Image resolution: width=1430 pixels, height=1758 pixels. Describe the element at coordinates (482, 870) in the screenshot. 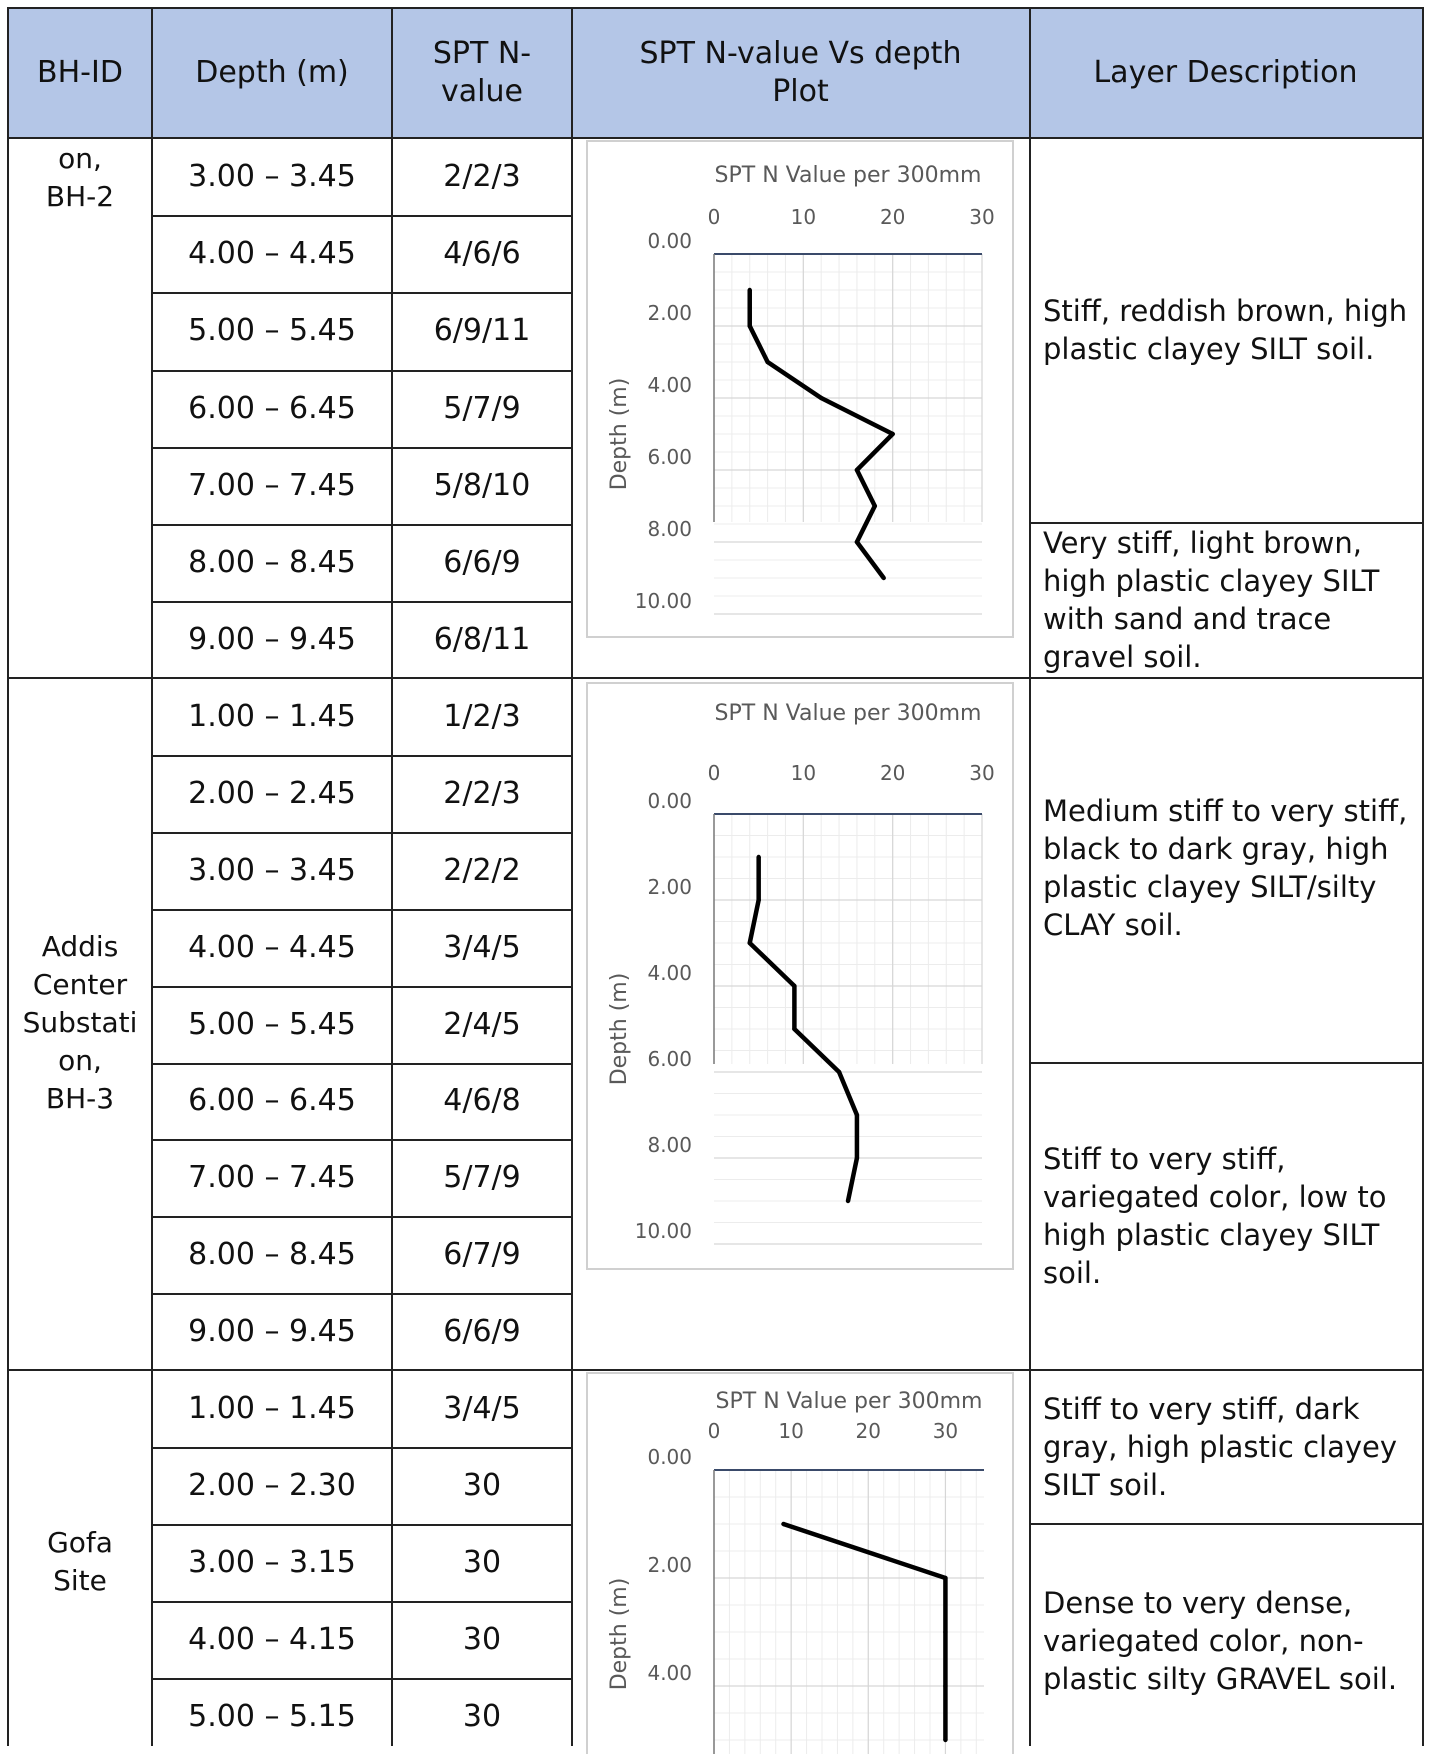

I see `spt-value-cell: 2/2/2` at that location.